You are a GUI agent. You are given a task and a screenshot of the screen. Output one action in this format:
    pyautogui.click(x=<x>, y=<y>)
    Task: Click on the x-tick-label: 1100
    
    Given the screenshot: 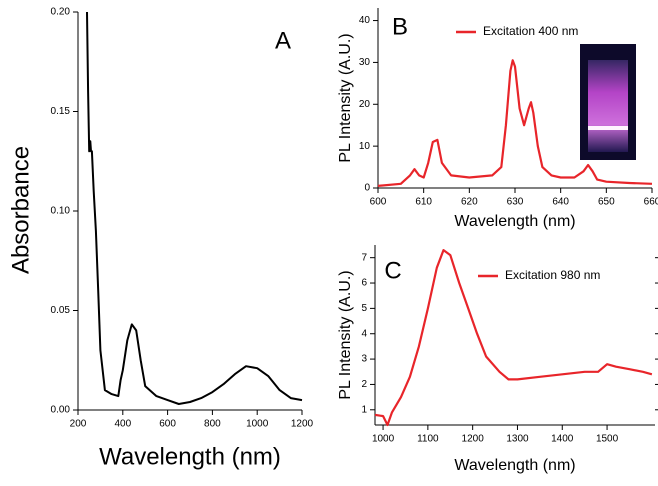 What is the action you would take?
    pyautogui.click(x=428, y=439)
    